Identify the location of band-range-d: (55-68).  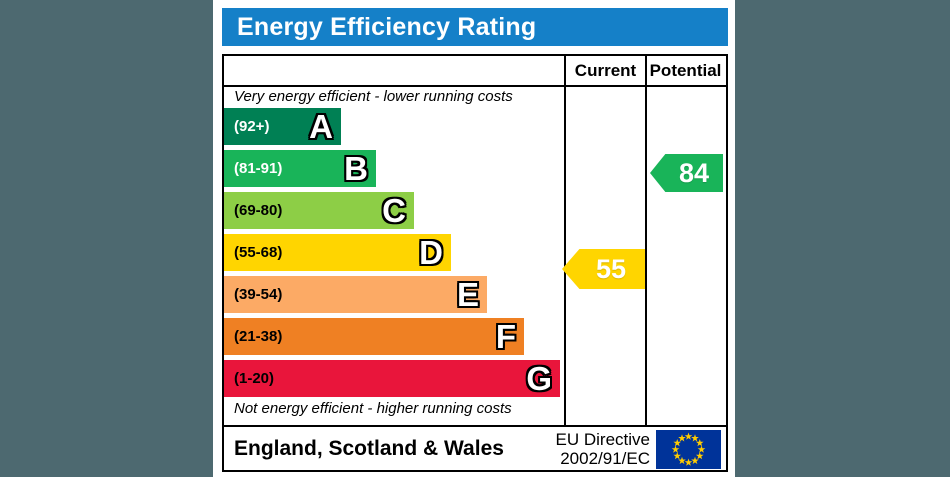
(258, 252).